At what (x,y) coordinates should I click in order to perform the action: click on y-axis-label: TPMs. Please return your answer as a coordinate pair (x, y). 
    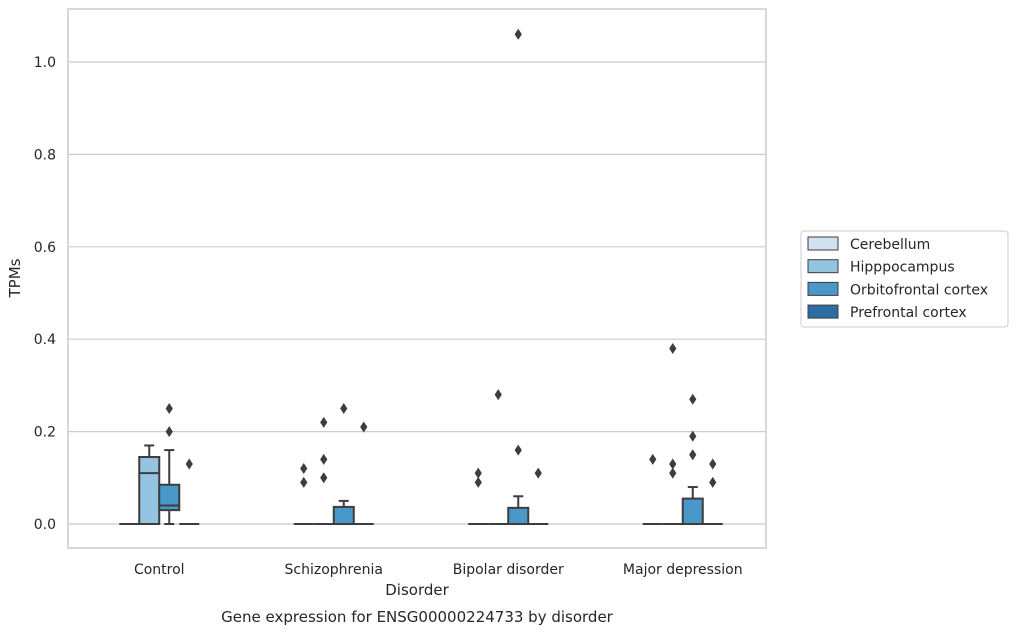
    Looking at the image, I should click on (15, 278).